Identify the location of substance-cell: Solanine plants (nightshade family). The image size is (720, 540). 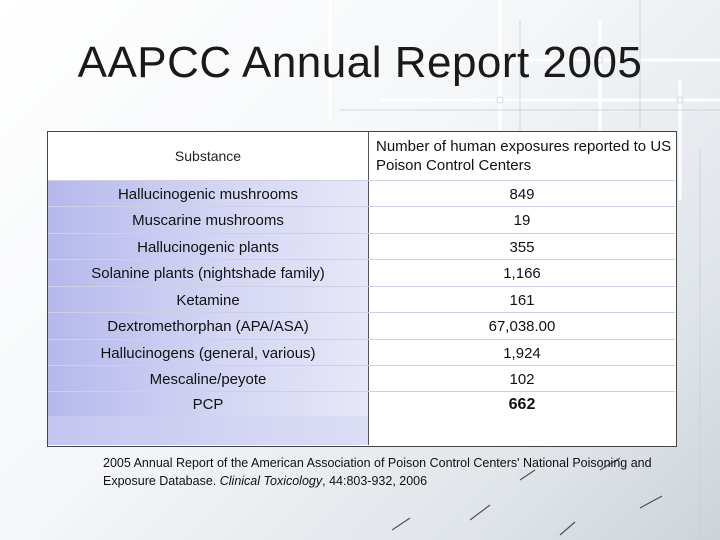
(208, 273).